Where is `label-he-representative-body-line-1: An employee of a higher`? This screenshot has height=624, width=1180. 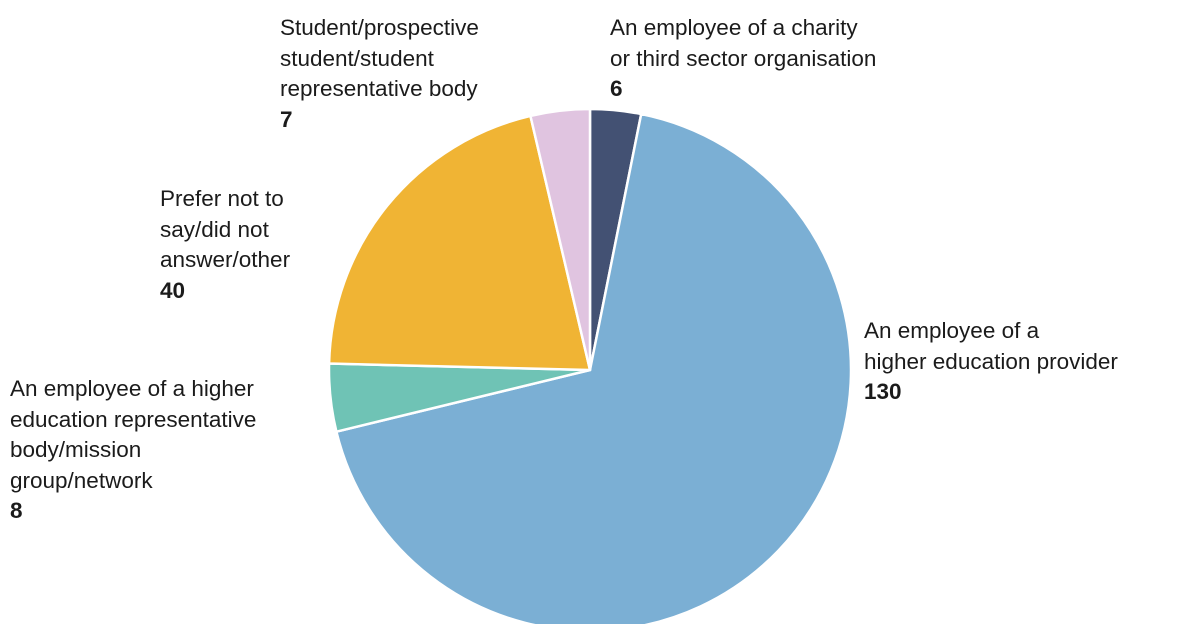 label-he-representative-body-line-1: An employee of a higher is located at coordinates (132, 388).